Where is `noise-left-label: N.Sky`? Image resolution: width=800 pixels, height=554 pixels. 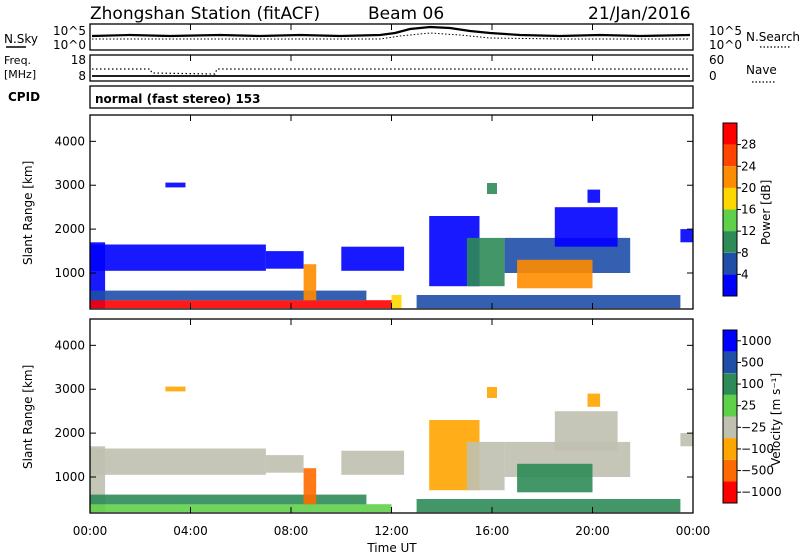
noise-left-label: N.Sky is located at coordinates (21, 39).